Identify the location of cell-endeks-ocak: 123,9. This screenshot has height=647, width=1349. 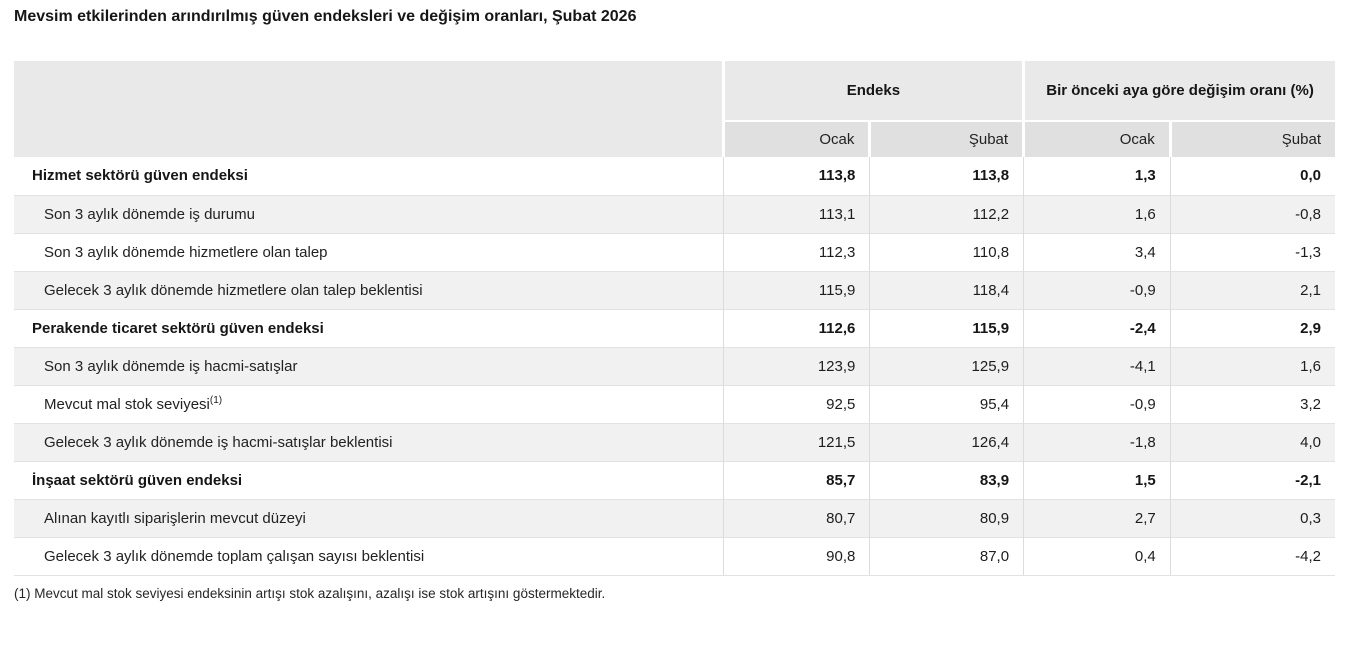
(796, 365).